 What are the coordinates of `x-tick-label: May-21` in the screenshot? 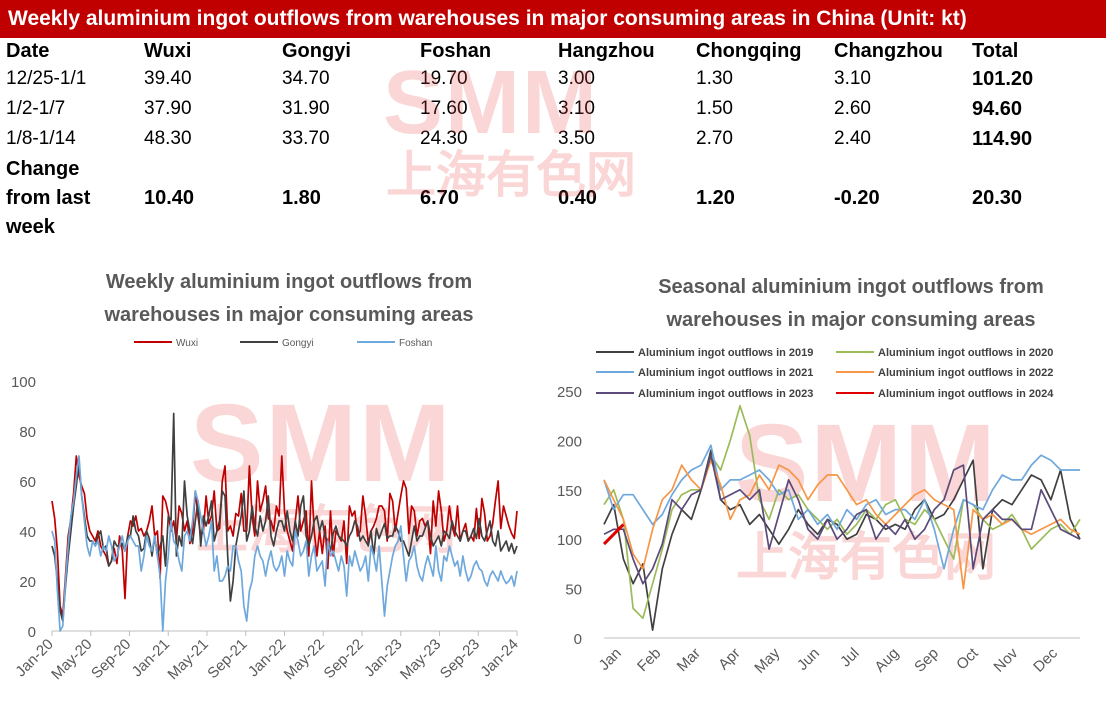 It's located at (187, 659).